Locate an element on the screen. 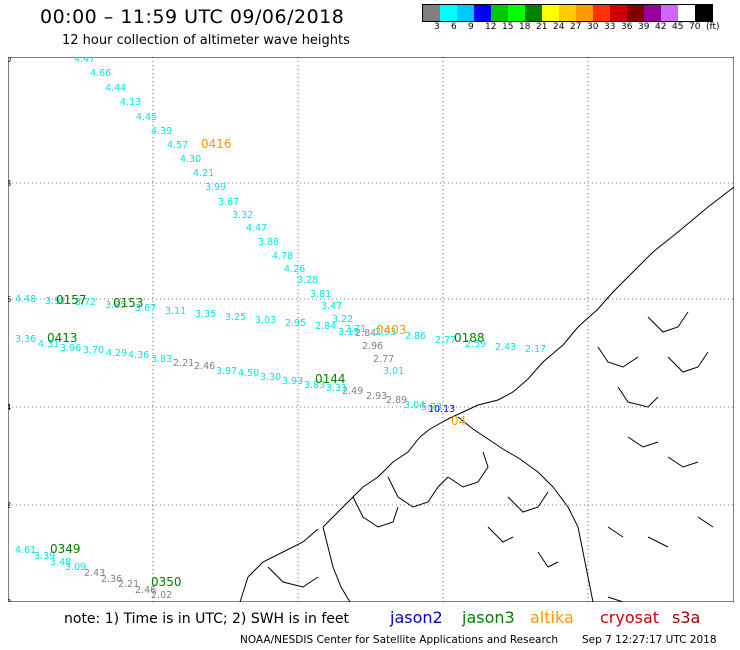 The height and width of the screenshot is (650, 740). color-scale-label: 27 is located at coordinates (576, 27).